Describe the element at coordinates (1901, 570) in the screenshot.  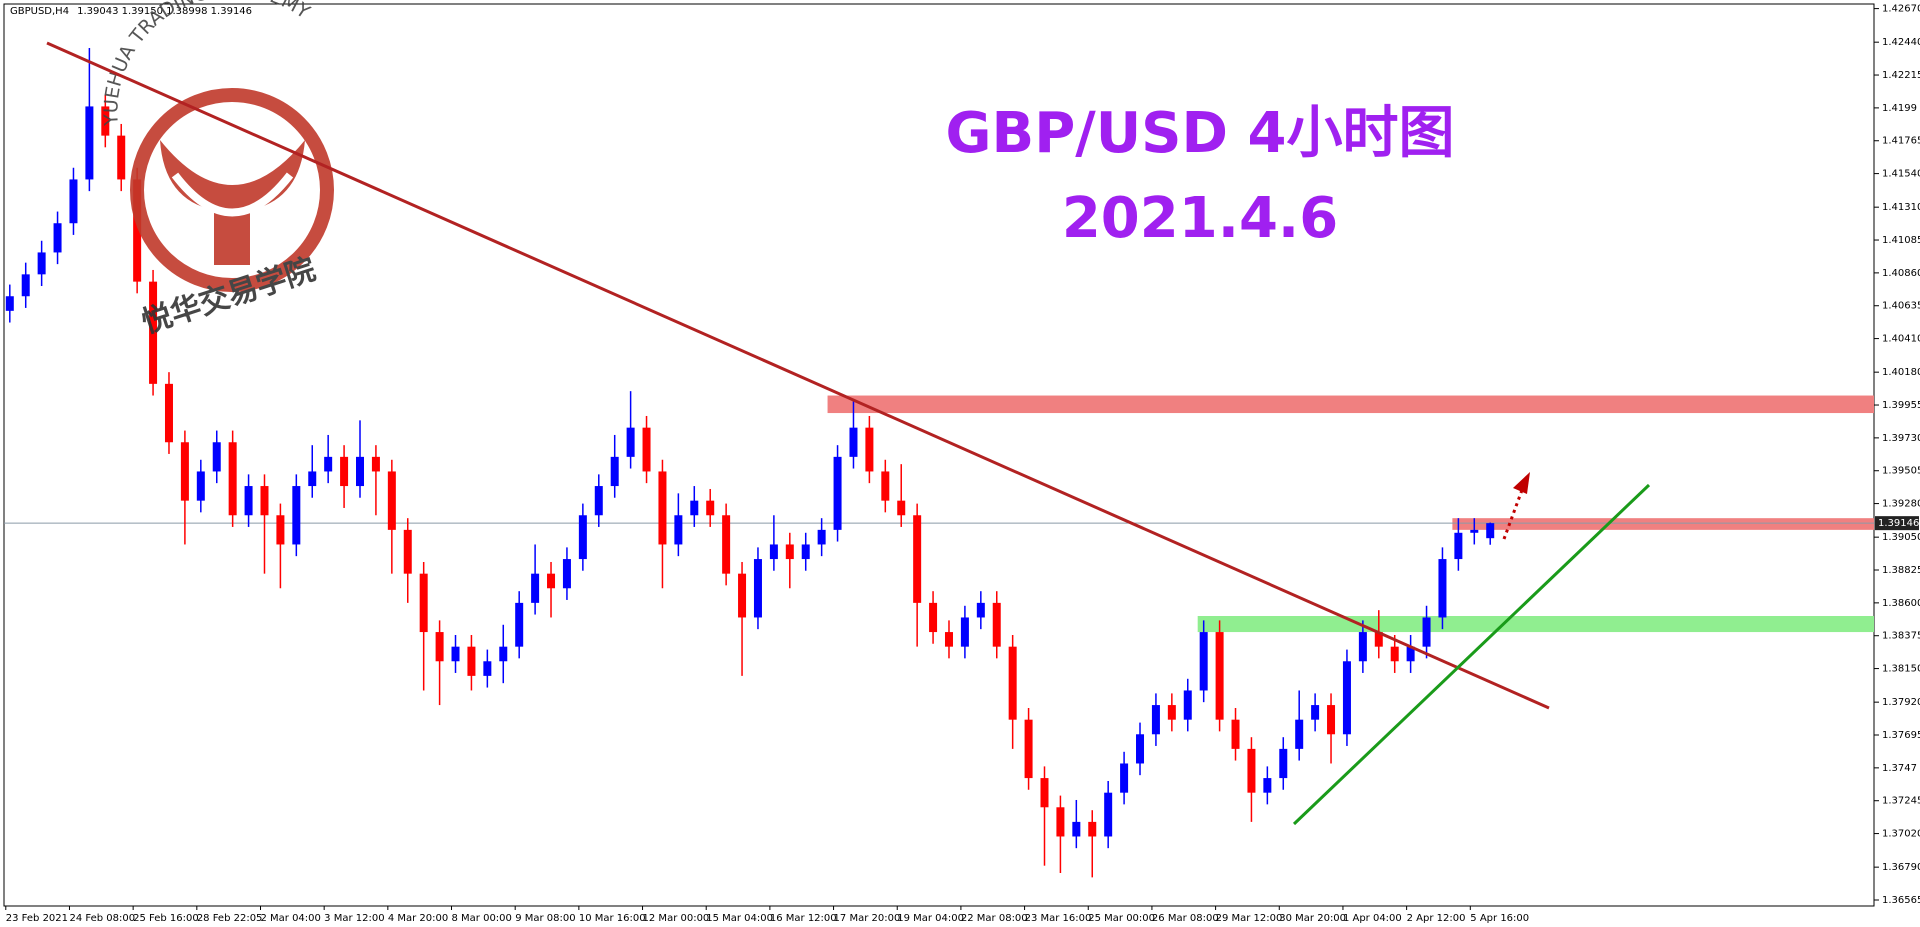
I see `y-tick-label: 1.38825` at that location.